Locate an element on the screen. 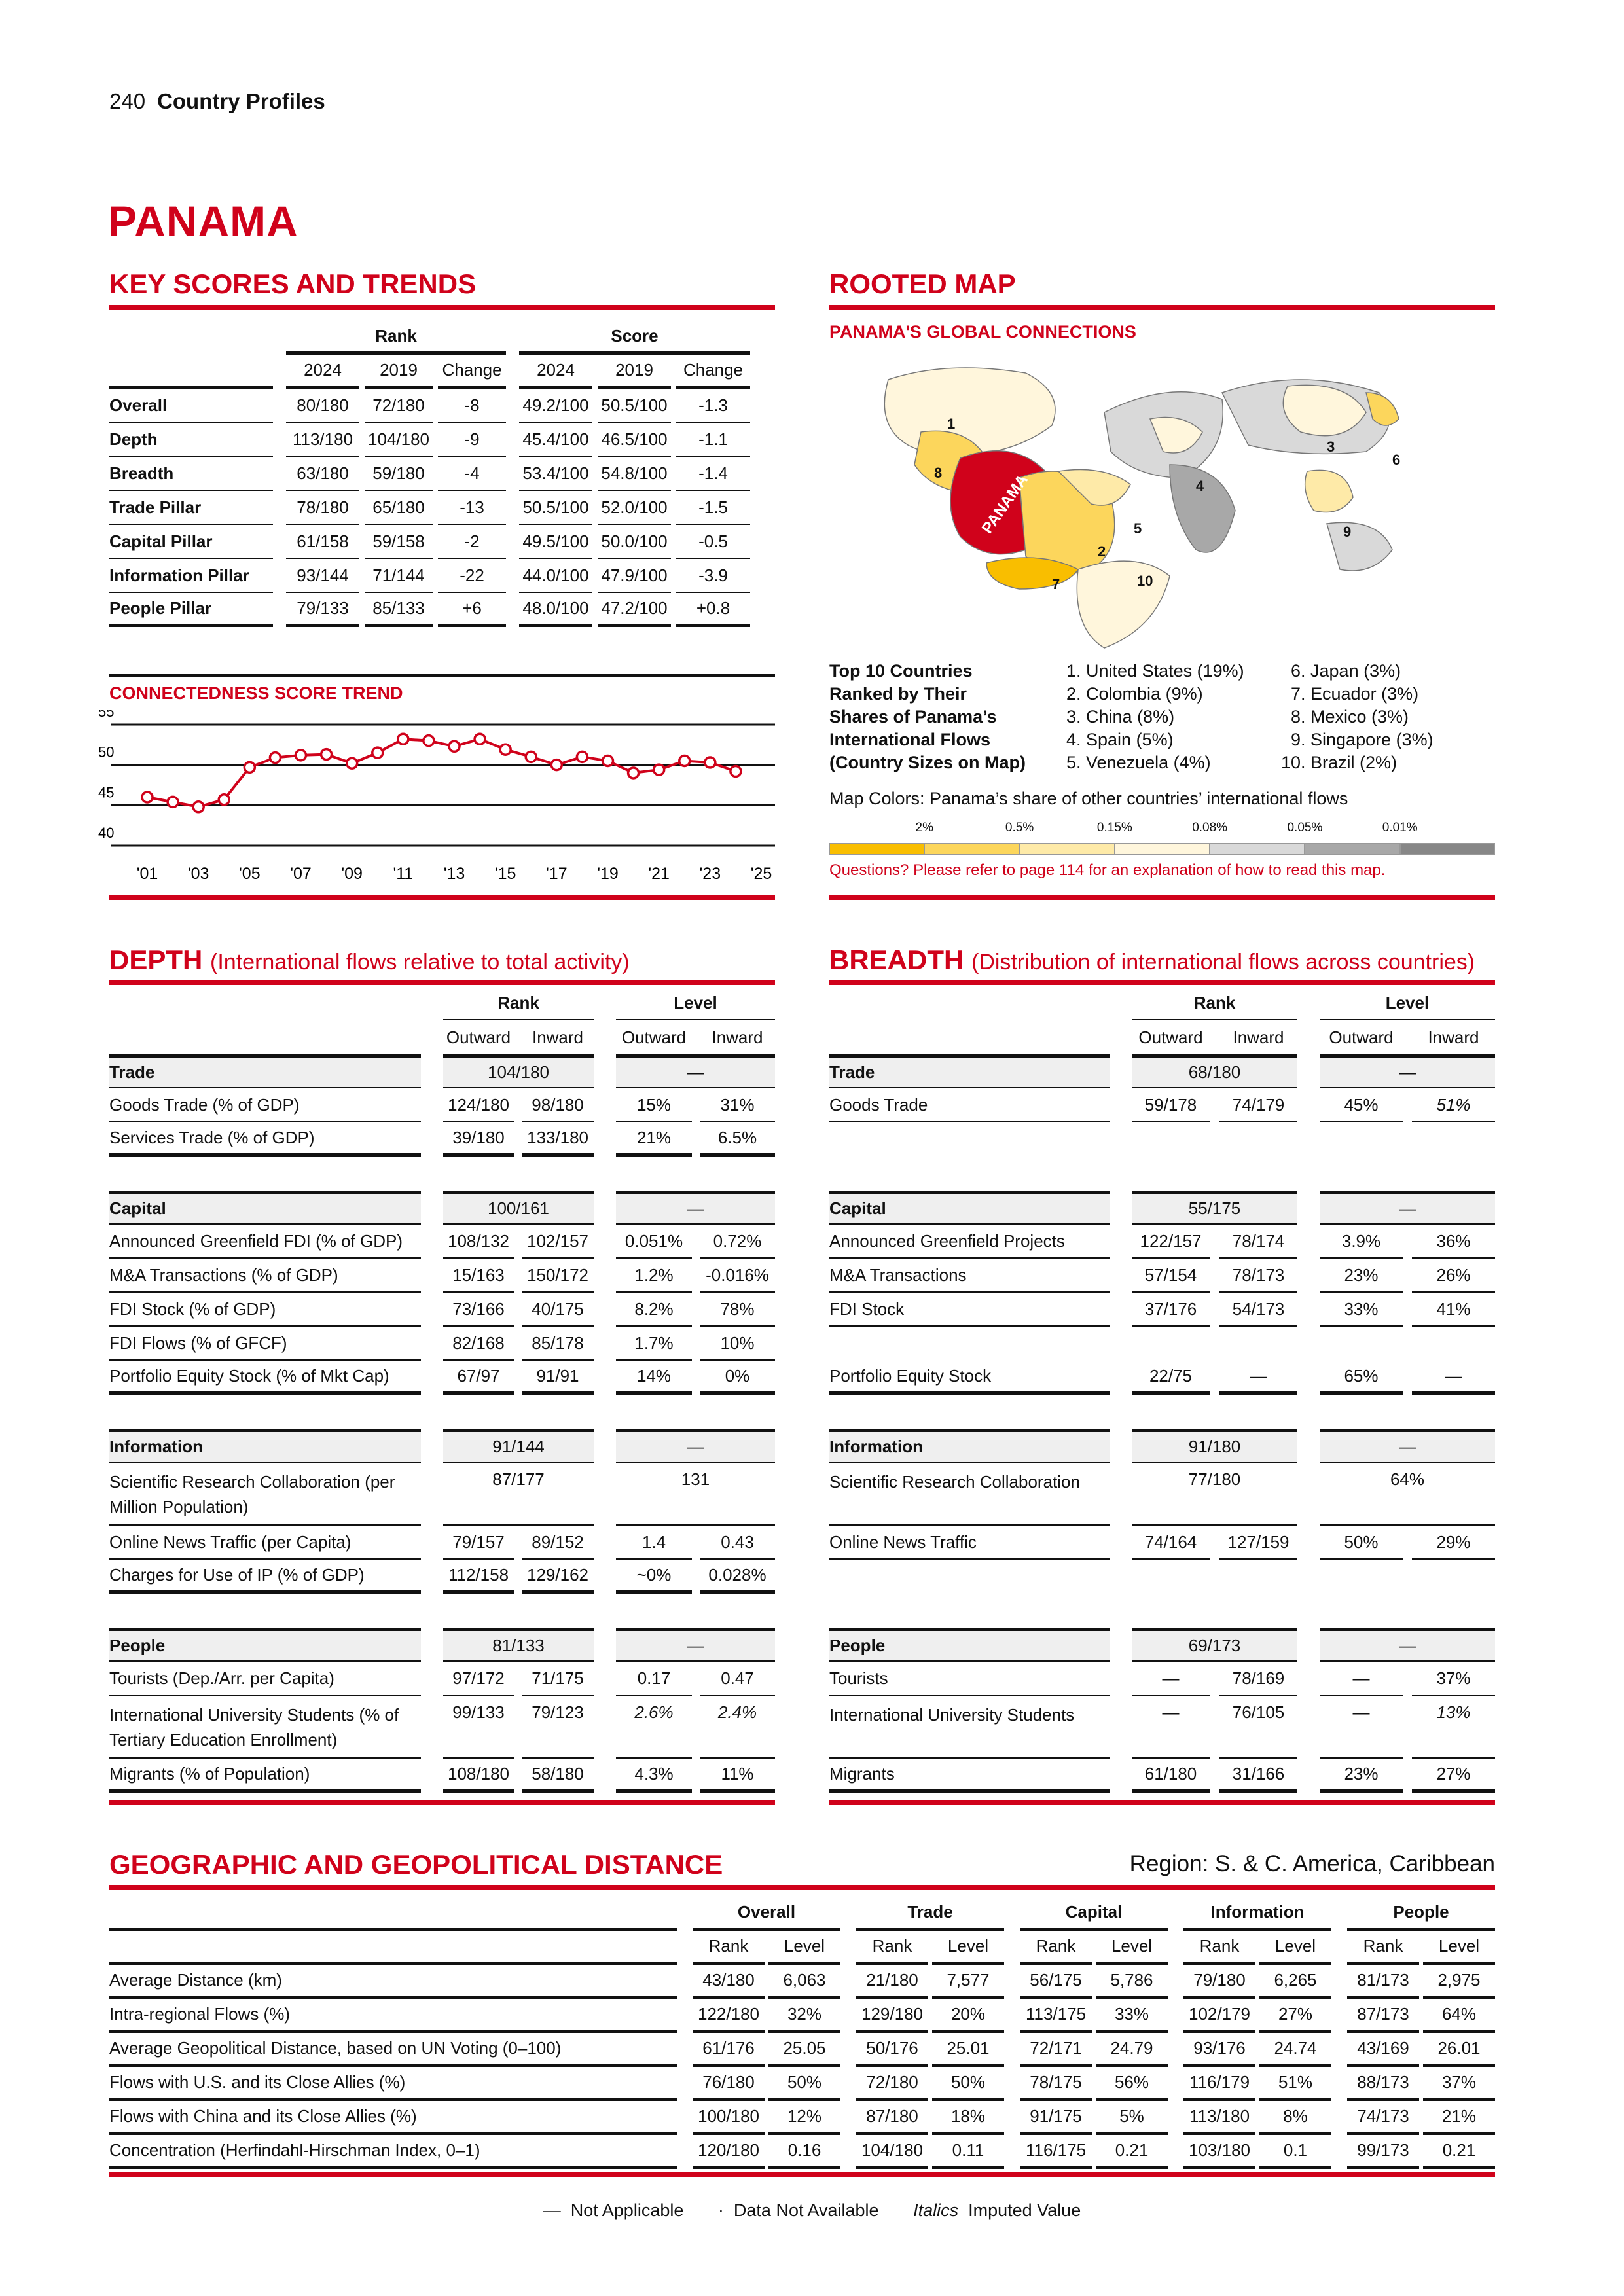 Image resolution: width=1624 pixels, height=2296 pixels. table-cell: 108/180 is located at coordinates (478, 1776).